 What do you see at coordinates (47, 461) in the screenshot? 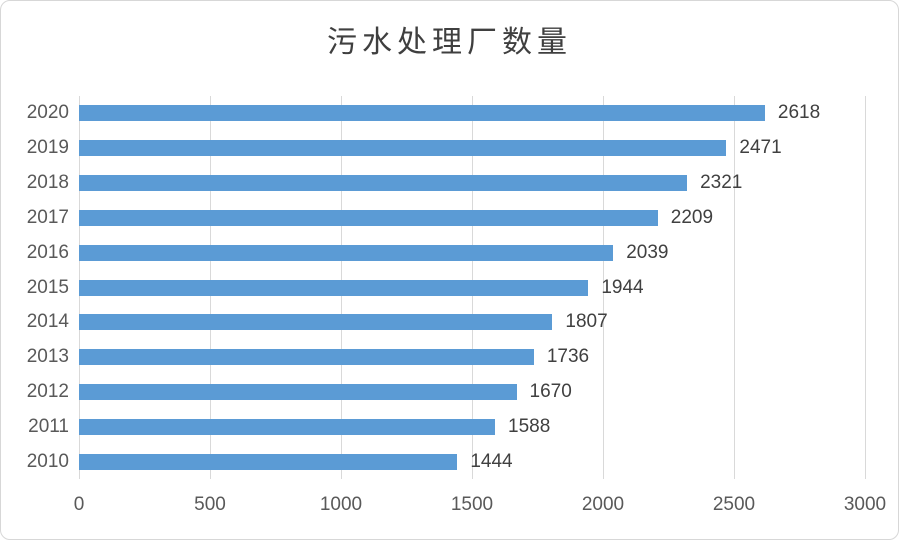
I see `y-axis-category-label: 2010` at bounding box center [47, 461].